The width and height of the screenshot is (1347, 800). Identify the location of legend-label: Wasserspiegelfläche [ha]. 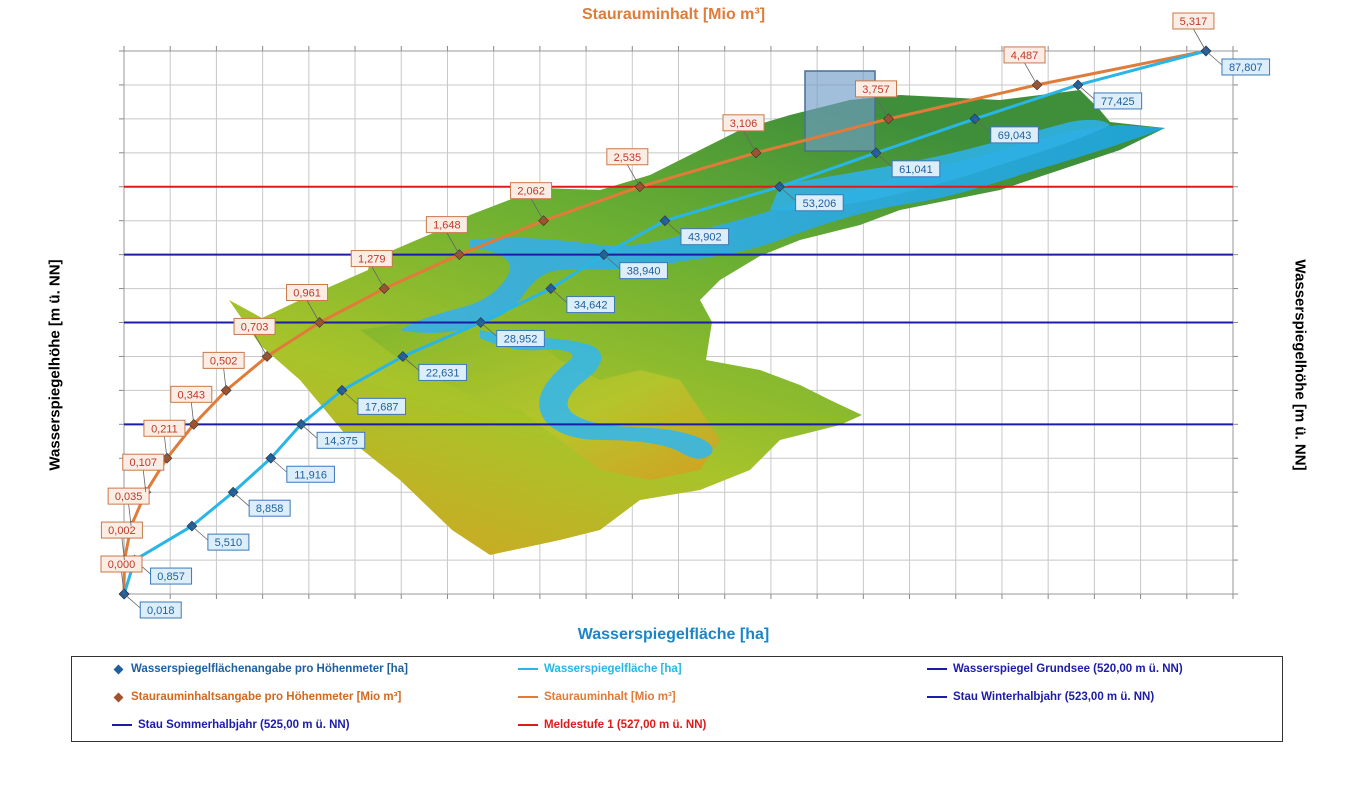
(613, 669).